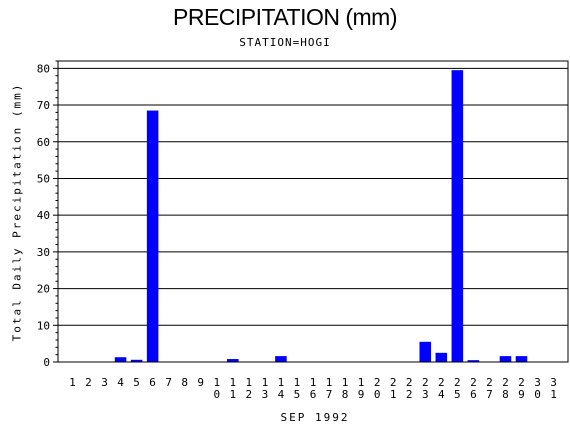 The height and width of the screenshot is (430, 570). I want to click on y-tick-label: 10, so click(43, 325).